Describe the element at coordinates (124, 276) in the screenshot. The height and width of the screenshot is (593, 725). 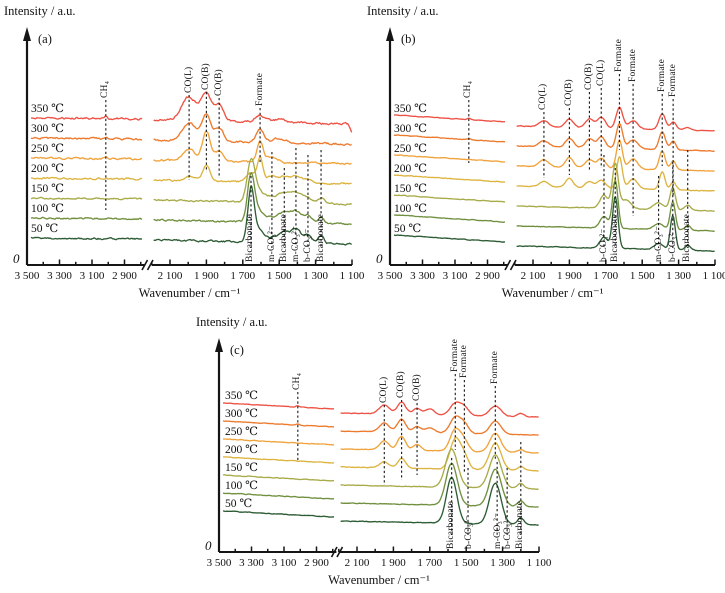
I see `x-tick-label: 2 900` at that location.